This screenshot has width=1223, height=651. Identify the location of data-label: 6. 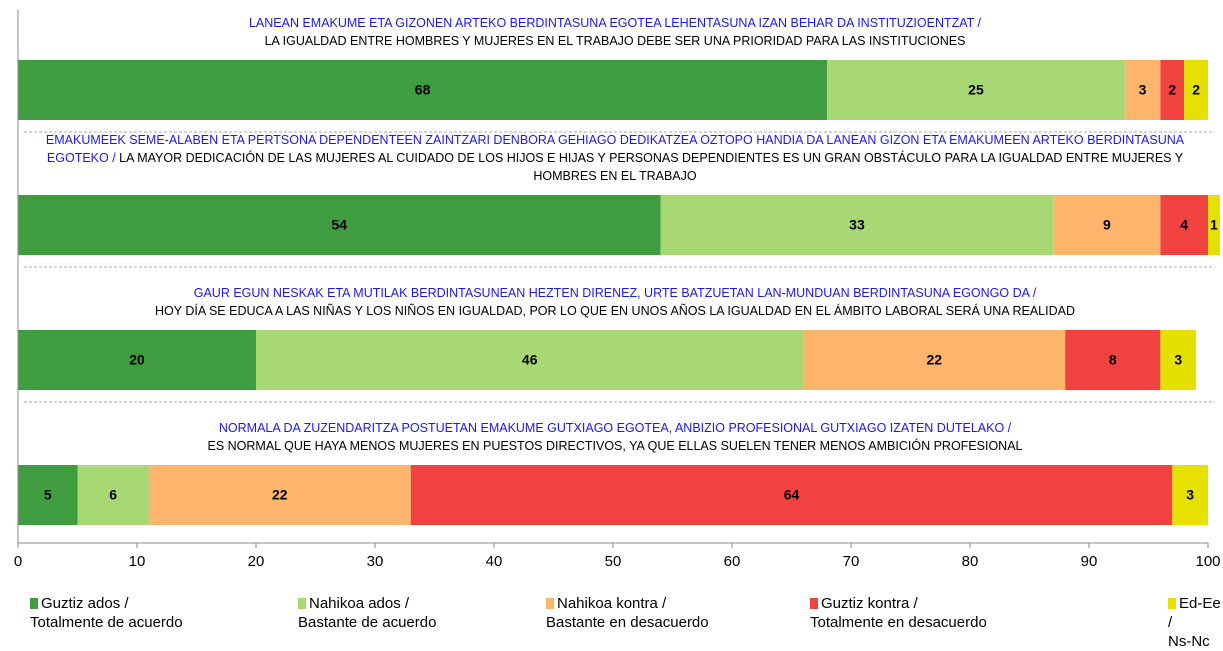
(113, 495).